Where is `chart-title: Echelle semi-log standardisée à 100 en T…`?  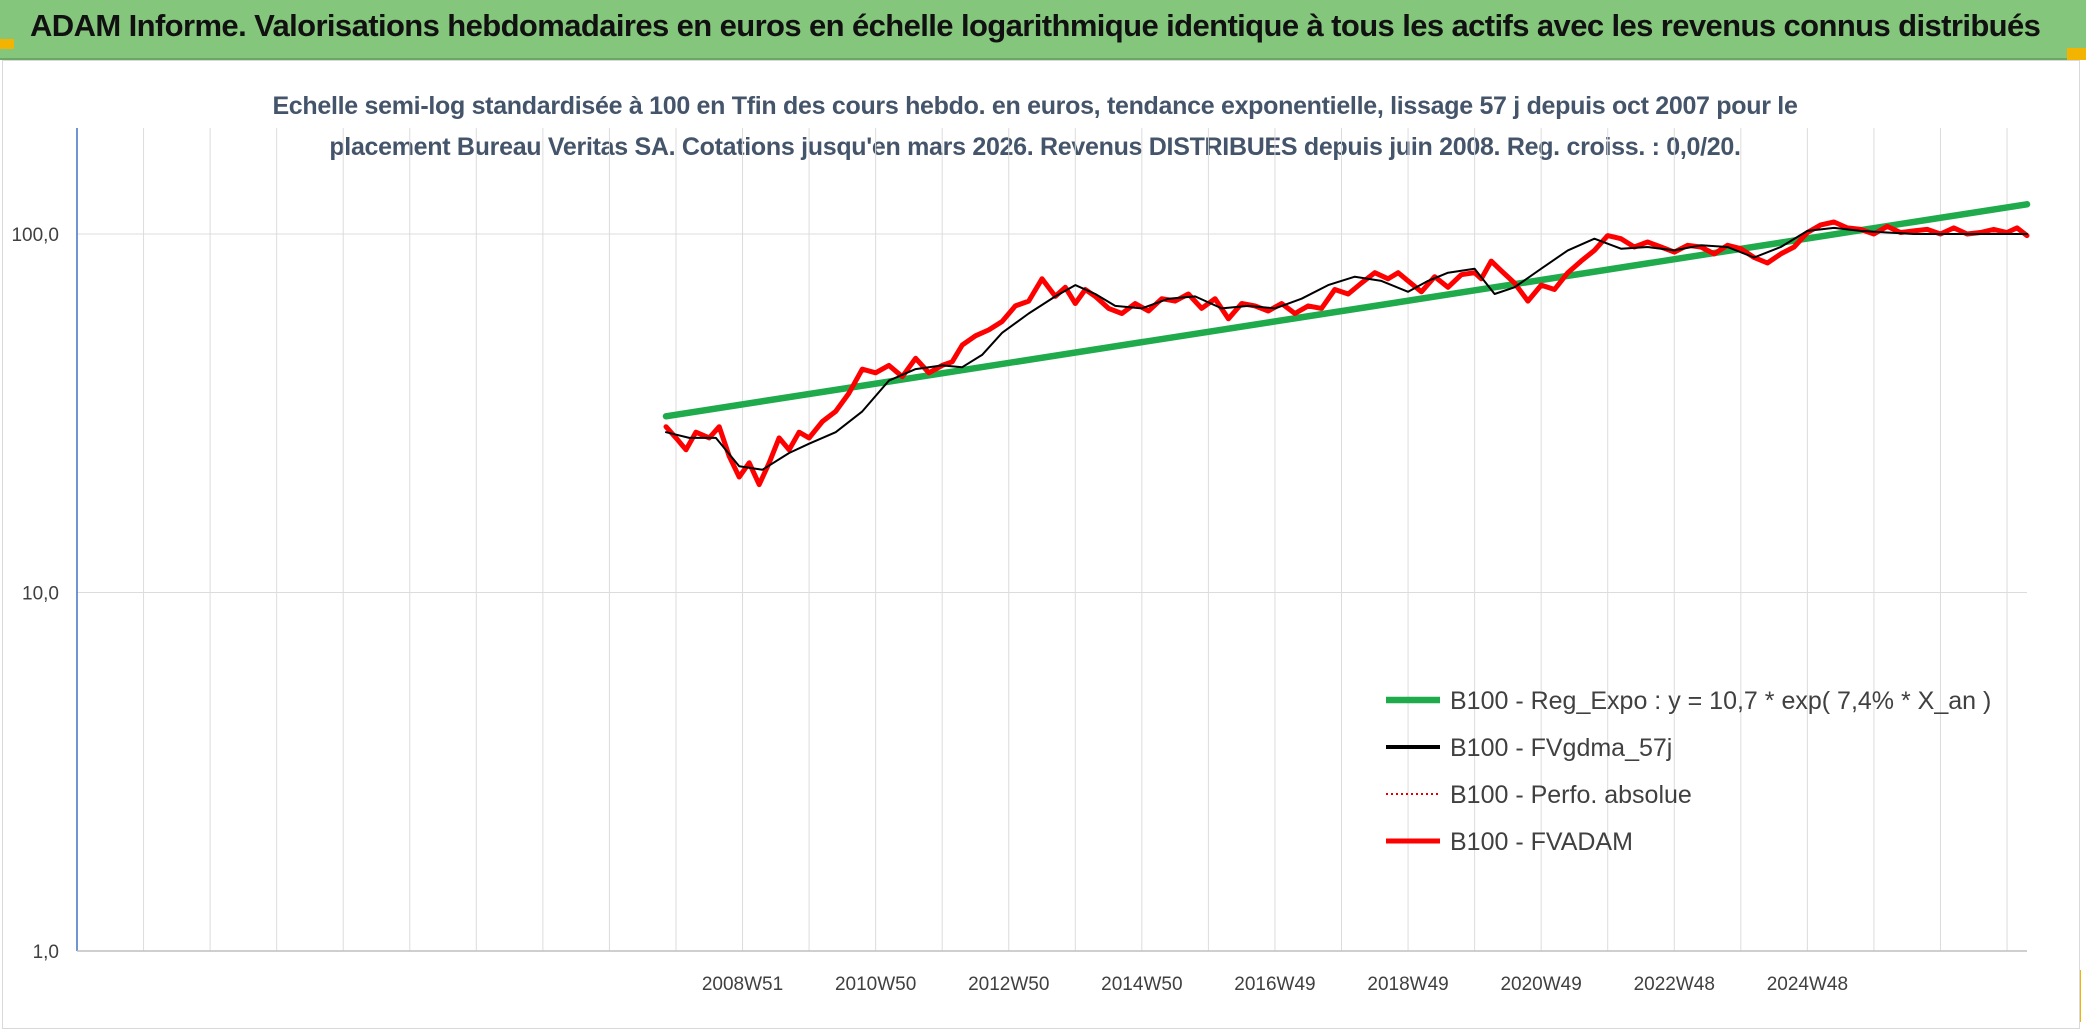
chart-title: Echelle semi-log standardisée à 100 en T… is located at coordinates (1035, 127).